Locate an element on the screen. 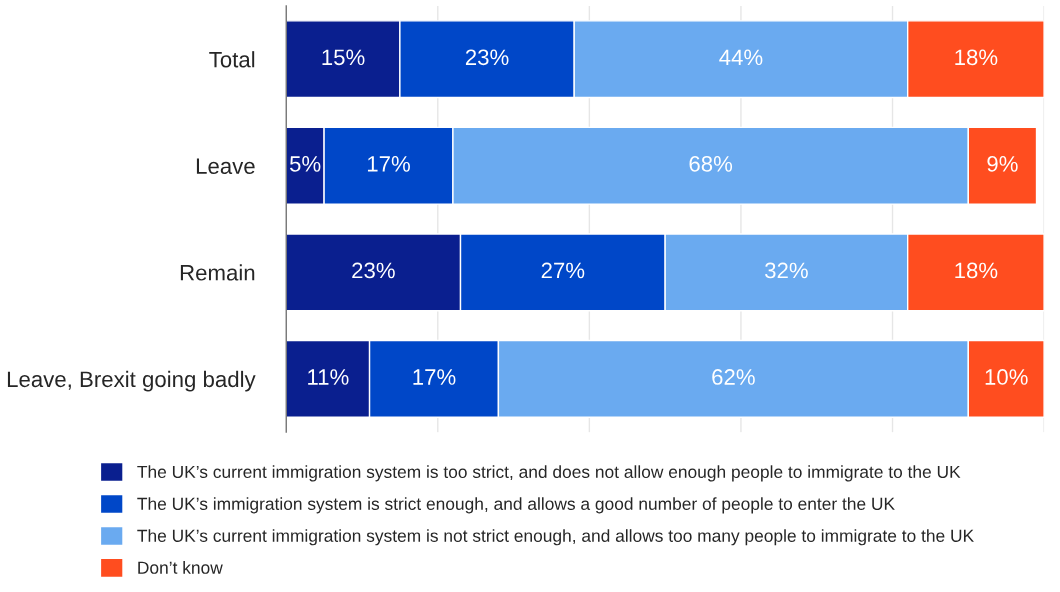  y-tick-label: Total is located at coordinates (232, 59).